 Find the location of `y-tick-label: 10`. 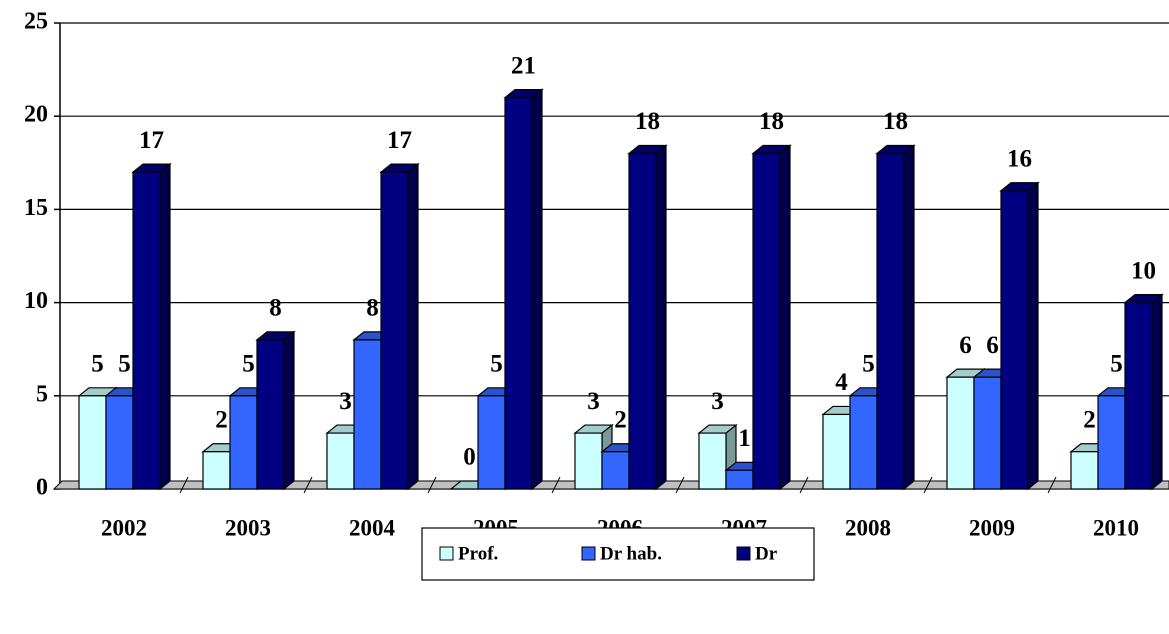

y-tick-label: 10 is located at coordinates (36, 301).